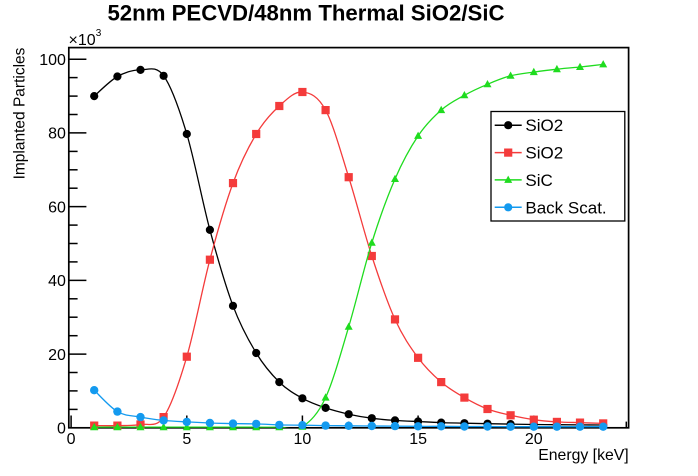 Image resolution: width=698 pixels, height=476 pixels. Describe the element at coordinates (538, 180) in the screenshot. I see `svg-text: SiC` at that location.